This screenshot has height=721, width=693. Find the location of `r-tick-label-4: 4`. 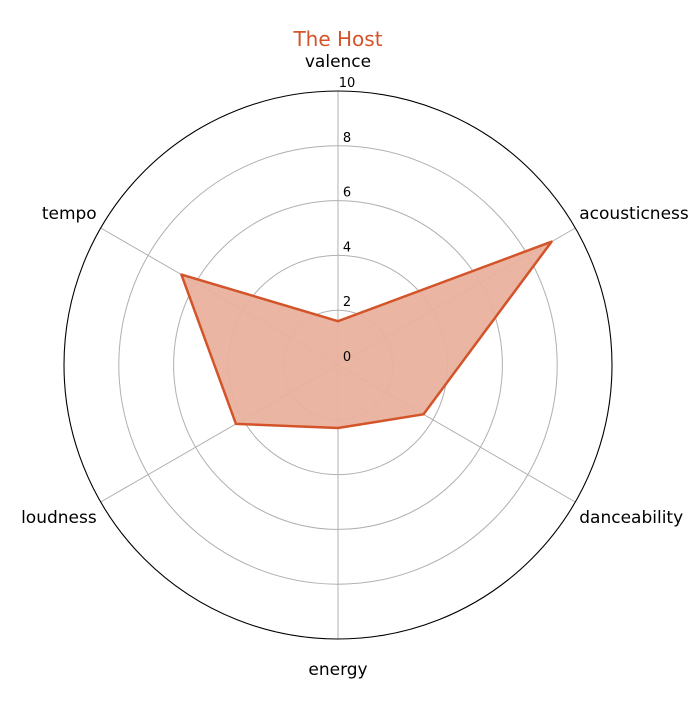

r-tick-label-4: 4 is located at coordinates (347, 247).